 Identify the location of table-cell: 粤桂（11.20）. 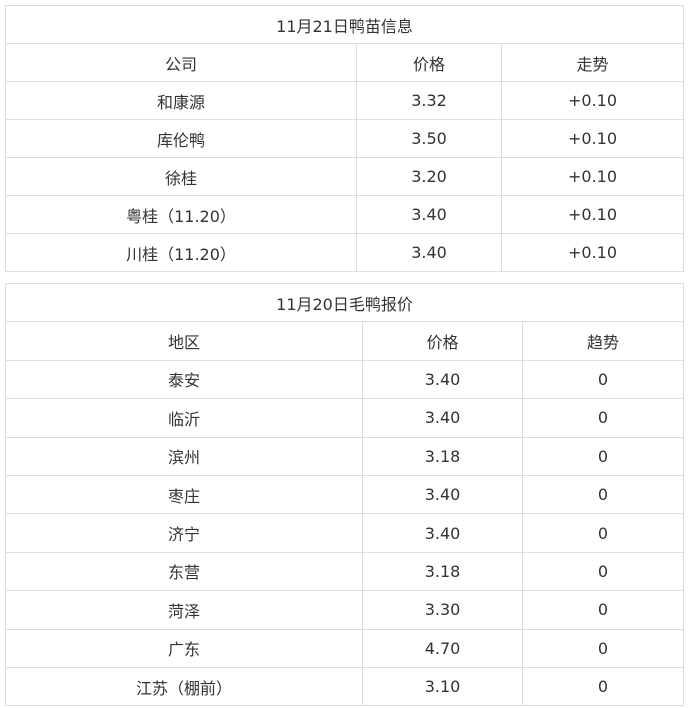
(181, 214).